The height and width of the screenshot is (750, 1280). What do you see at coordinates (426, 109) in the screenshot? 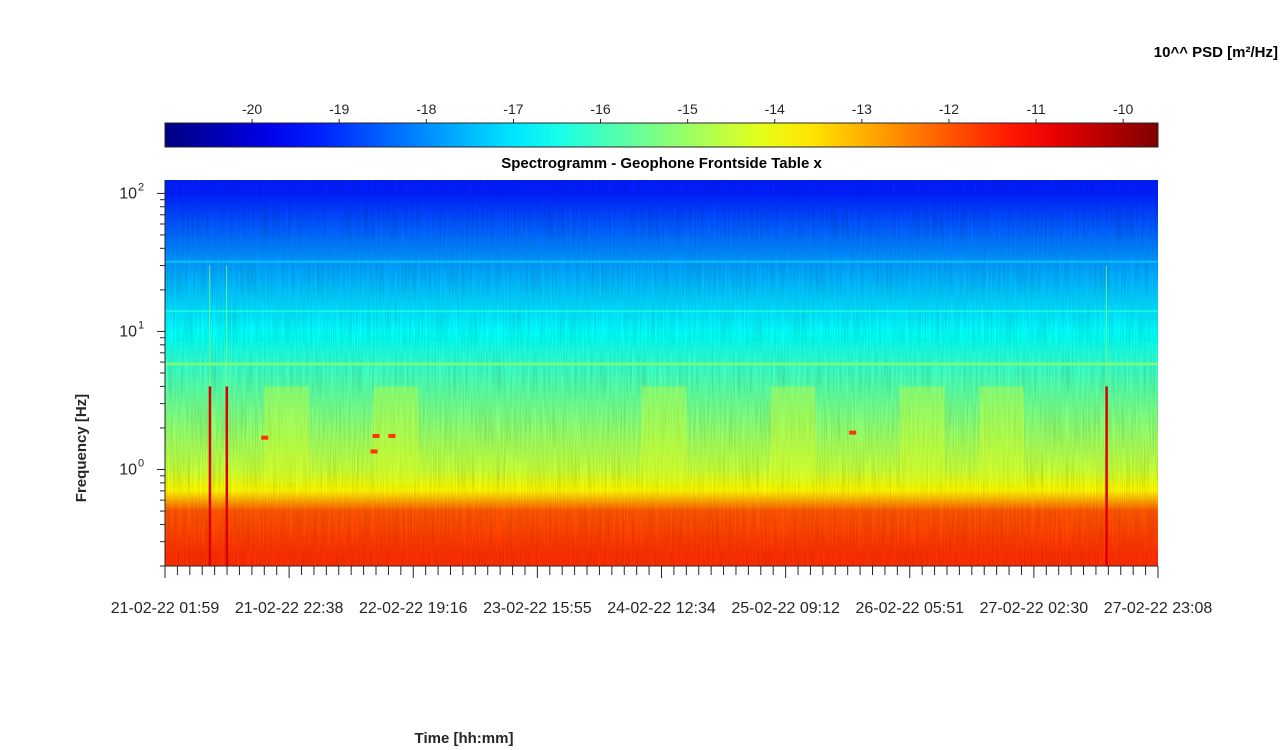
I see `colorbar-tick-label: -18` at bounding box center [426, 109].